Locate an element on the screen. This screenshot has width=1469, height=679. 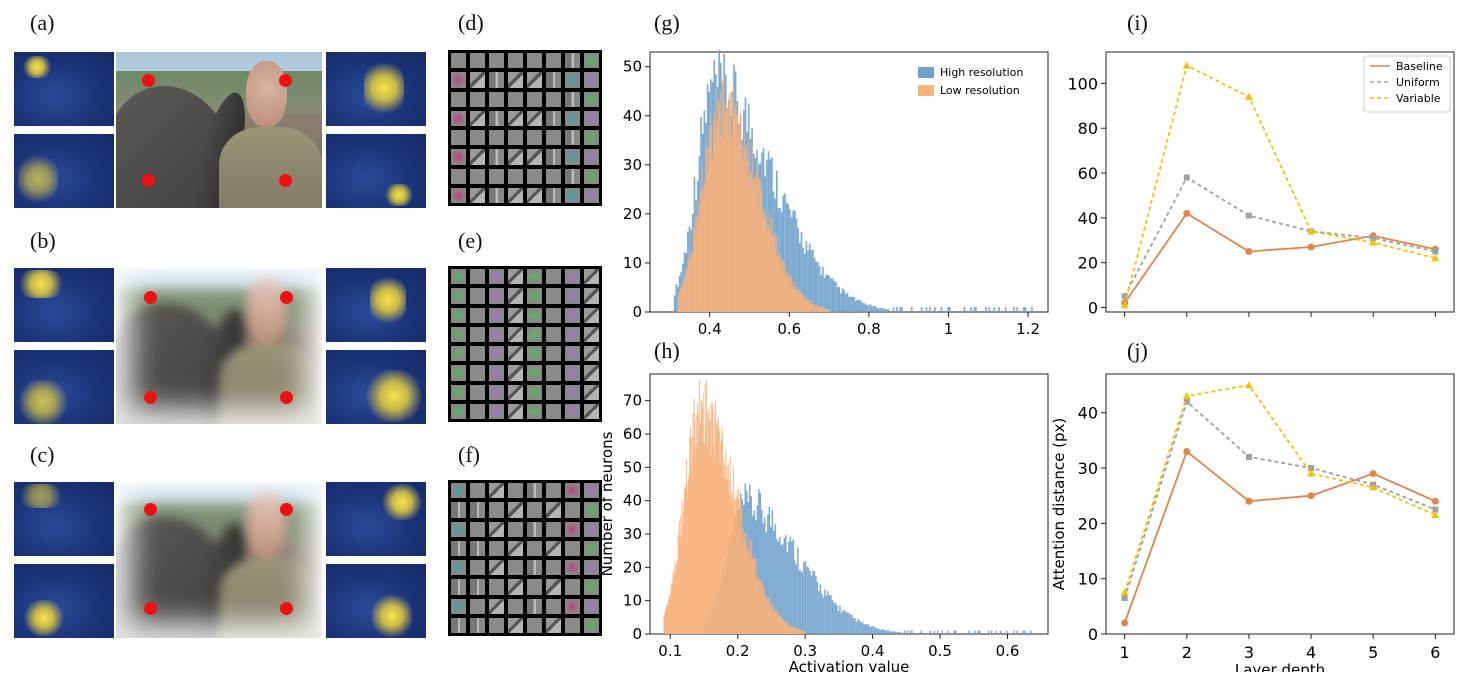
x-tick-label: 0.8 is located at coordinates (869, 329).